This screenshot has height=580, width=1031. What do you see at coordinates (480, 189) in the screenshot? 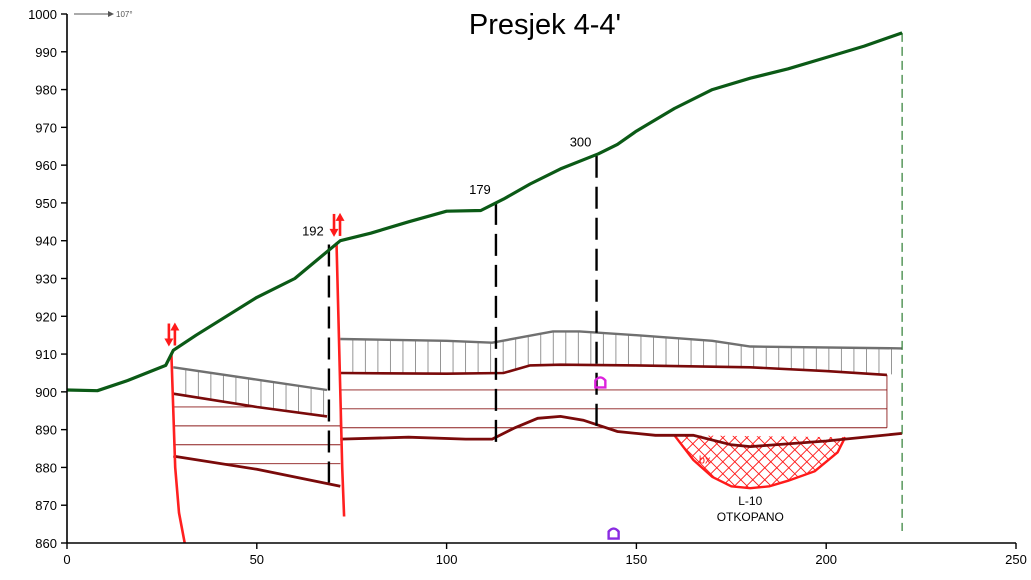
I see `borehole-label: 179` at bounding box center [480, 189].